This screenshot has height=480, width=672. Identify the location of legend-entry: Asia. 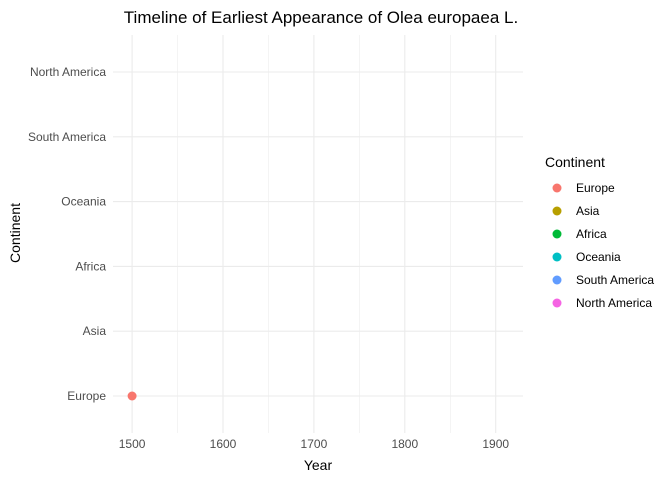
(576, 211).